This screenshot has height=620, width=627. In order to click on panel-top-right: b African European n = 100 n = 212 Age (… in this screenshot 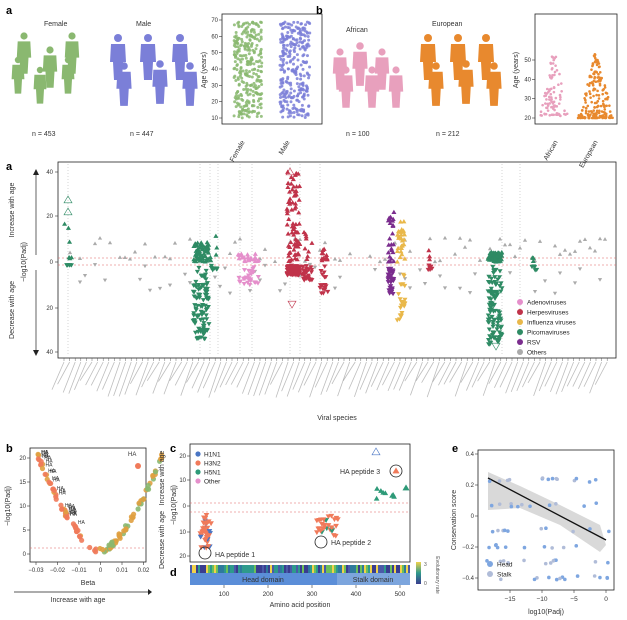, I will do `click(467, 87)`.